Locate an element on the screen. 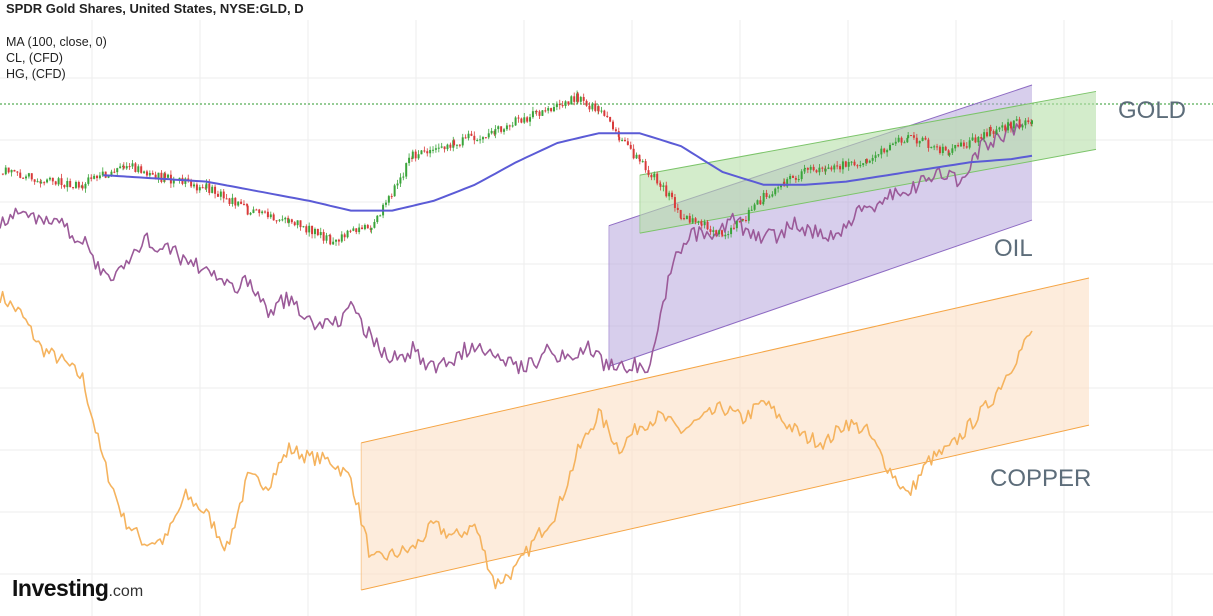 Image resolution: width=1213 pixels, height=616 pixels. indicator-ma: MA (100, close, 0) is located at coordinates (56, 42).